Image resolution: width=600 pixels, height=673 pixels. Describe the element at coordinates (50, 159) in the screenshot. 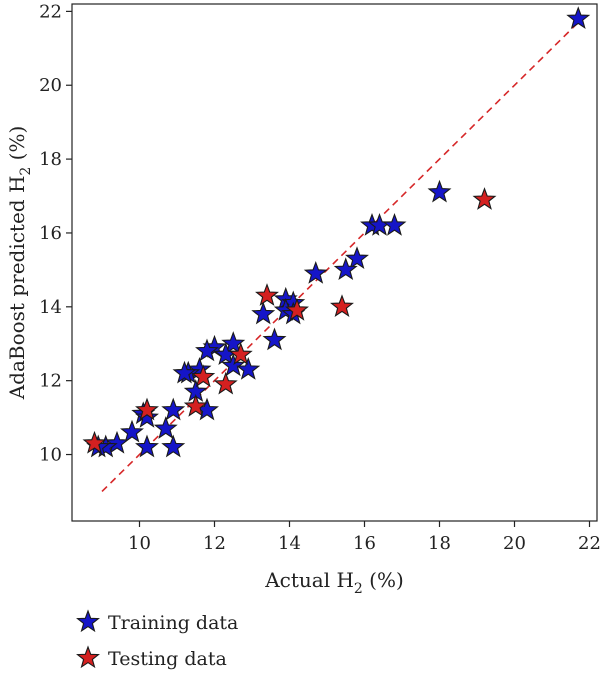

I see `y-tick-label: 18` at that location.